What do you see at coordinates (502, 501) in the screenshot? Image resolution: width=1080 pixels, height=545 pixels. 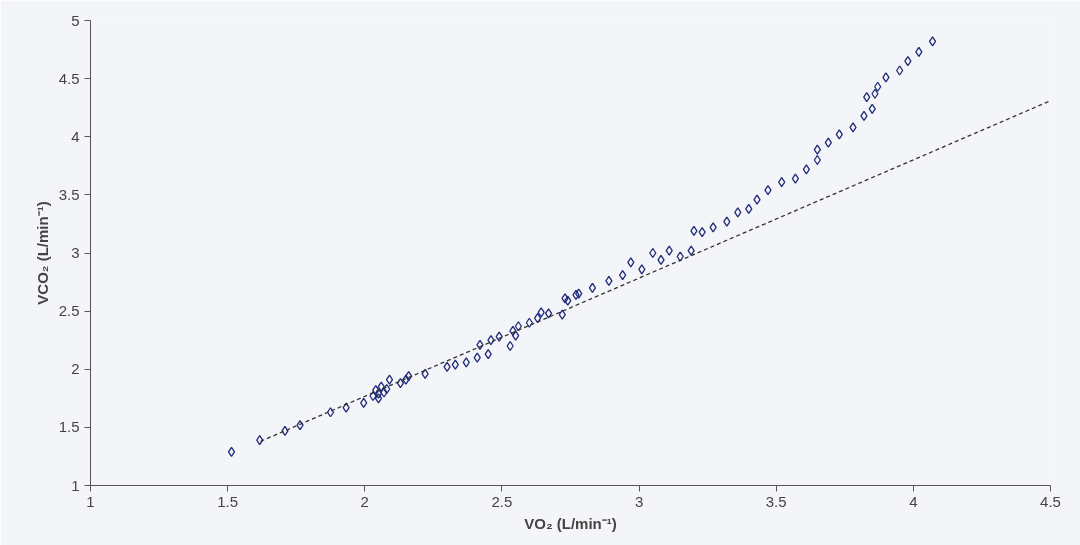 I see `x-tick-label: 2.5` at bounding box center [502, 501].